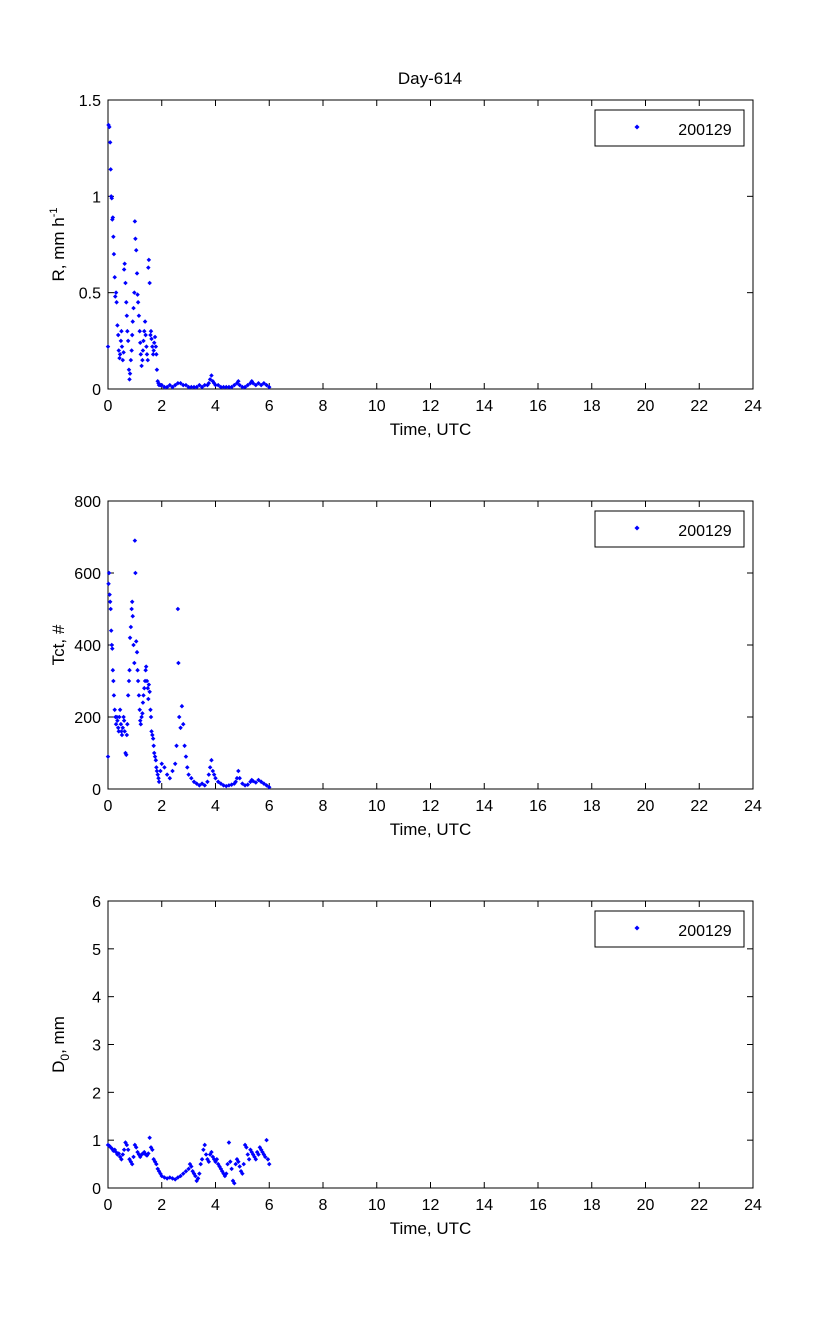 The height and width of the screenshot is (1334, 833). What do you see at coordinates (60, 1044) in the screenshot?
I see `y-axis-label: D0, mm` at bounding box center [60, 1044].